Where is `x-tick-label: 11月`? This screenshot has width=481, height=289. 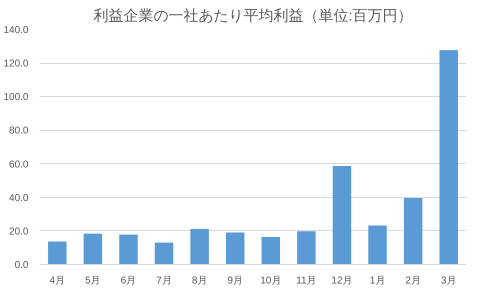
x-tick-label: 11月 is located at coordinates (306, 281).